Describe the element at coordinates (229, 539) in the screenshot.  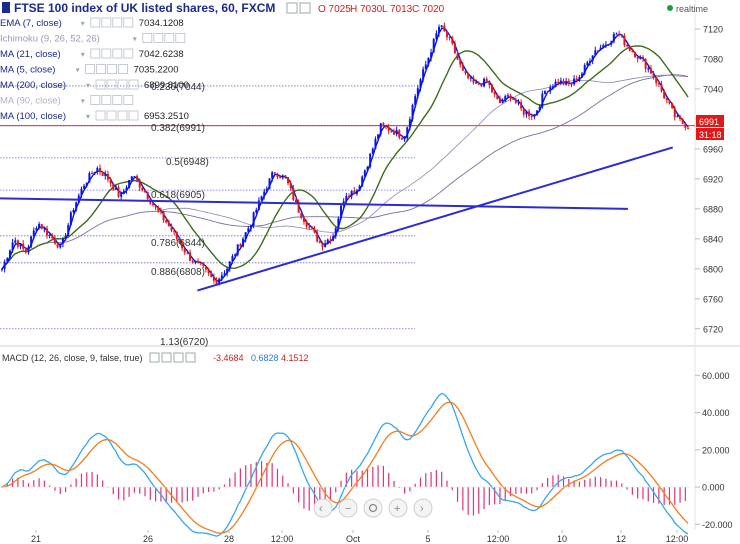
I see `time-tick-label: 28` at that location.